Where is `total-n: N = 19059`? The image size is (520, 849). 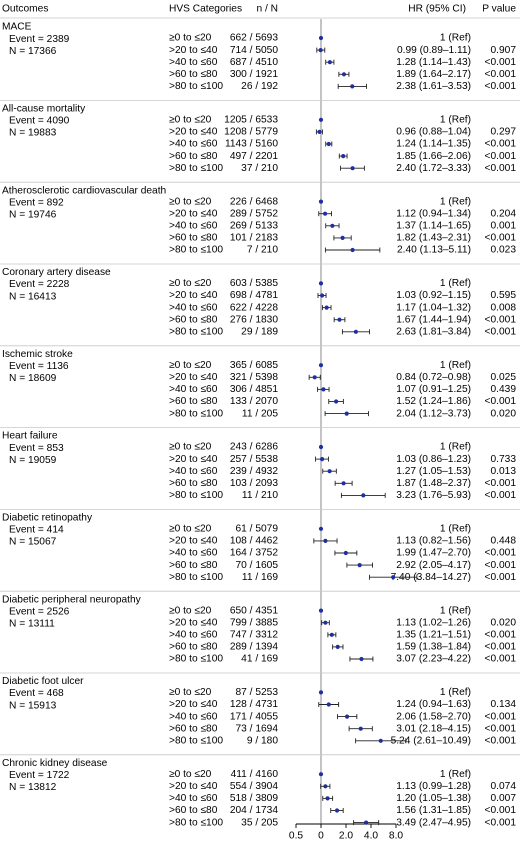 total-n: N = 19059 is located at coordinates (33, 460).